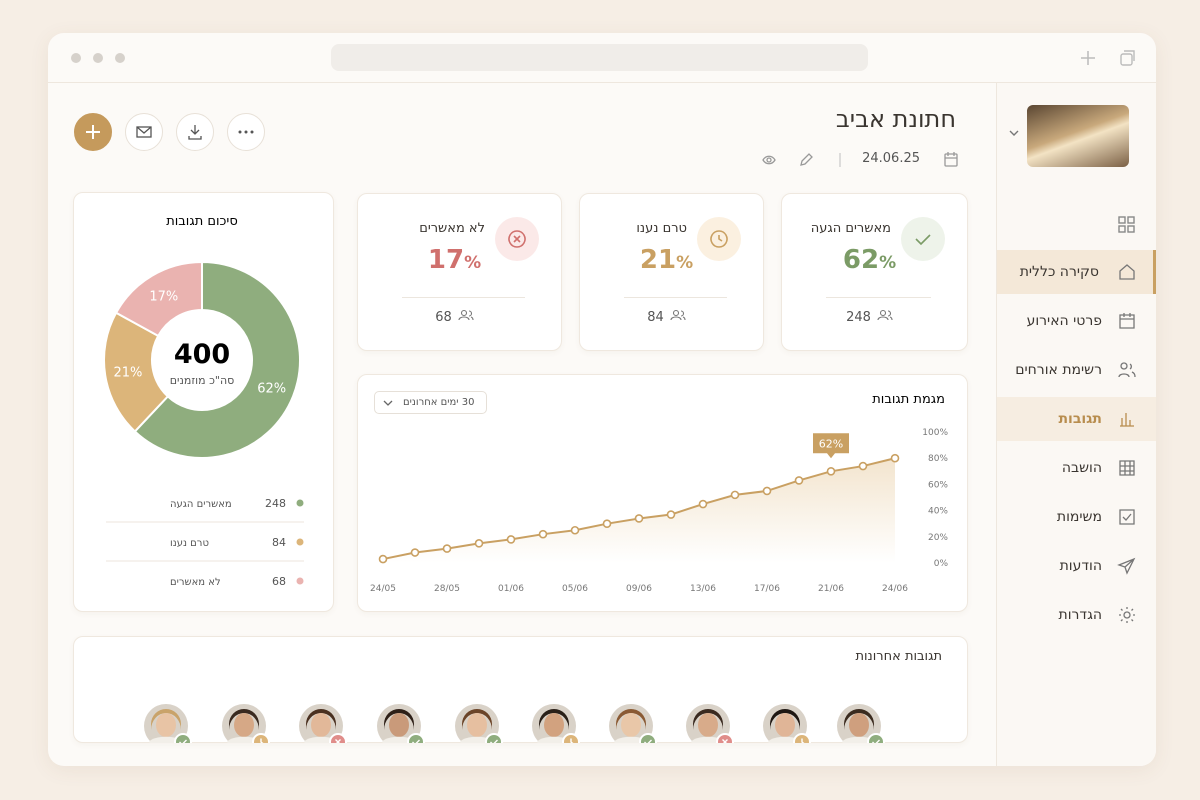 The image size is (1200, 800). What do you see at coordinates (144, 132) in the screenshot?
I see `mail-button` at bounding box center [144, 132].